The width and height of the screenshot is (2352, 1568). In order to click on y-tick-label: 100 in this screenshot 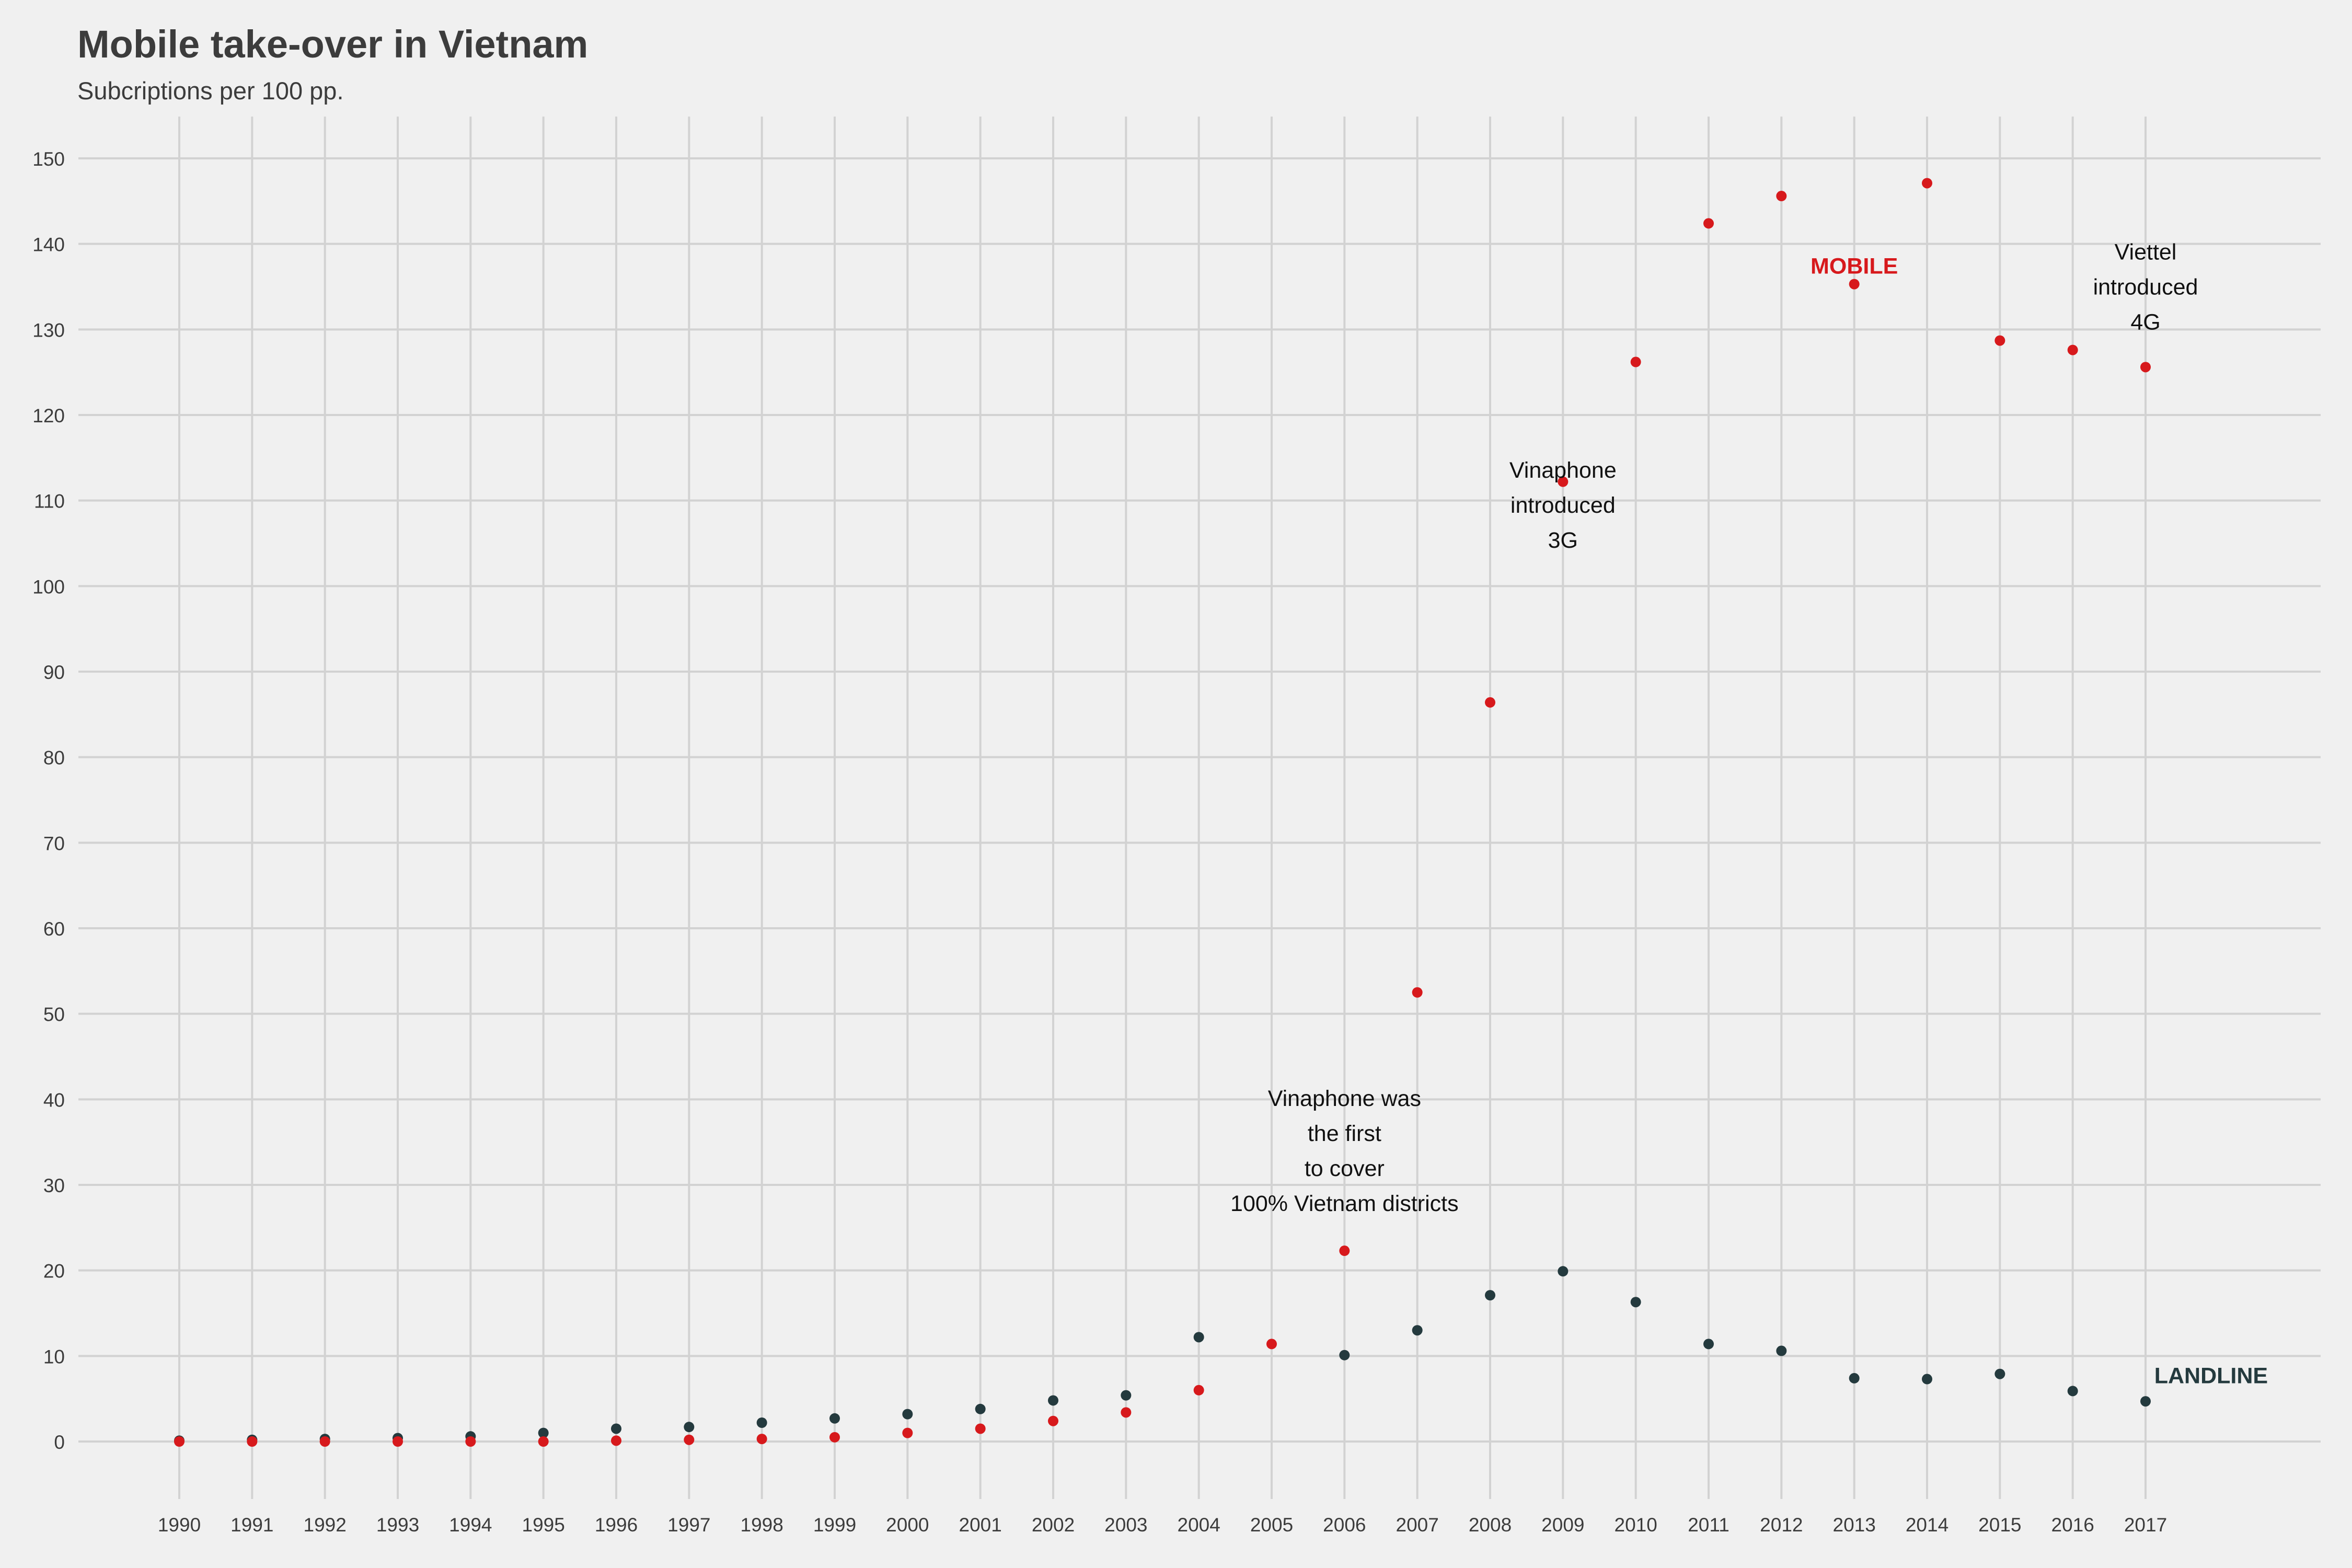, I will do `click(48, 586)`.